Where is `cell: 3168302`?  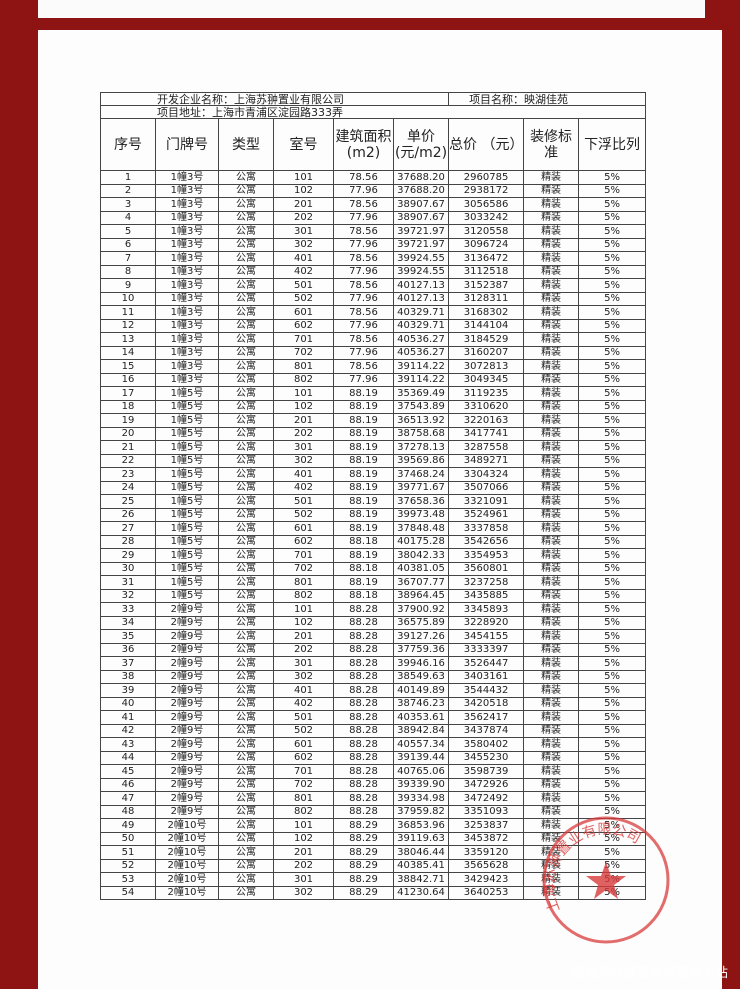
cell: 3168302 is located at coordinates (486, 312).